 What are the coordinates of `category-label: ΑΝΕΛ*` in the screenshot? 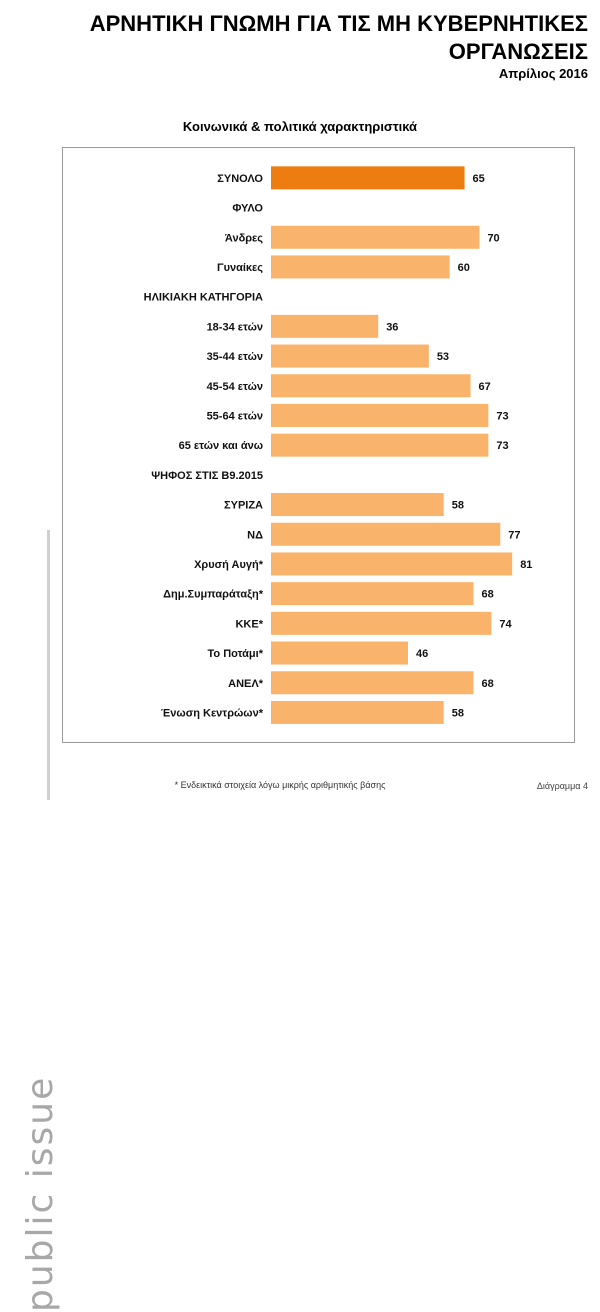 It's located at (246, 684).